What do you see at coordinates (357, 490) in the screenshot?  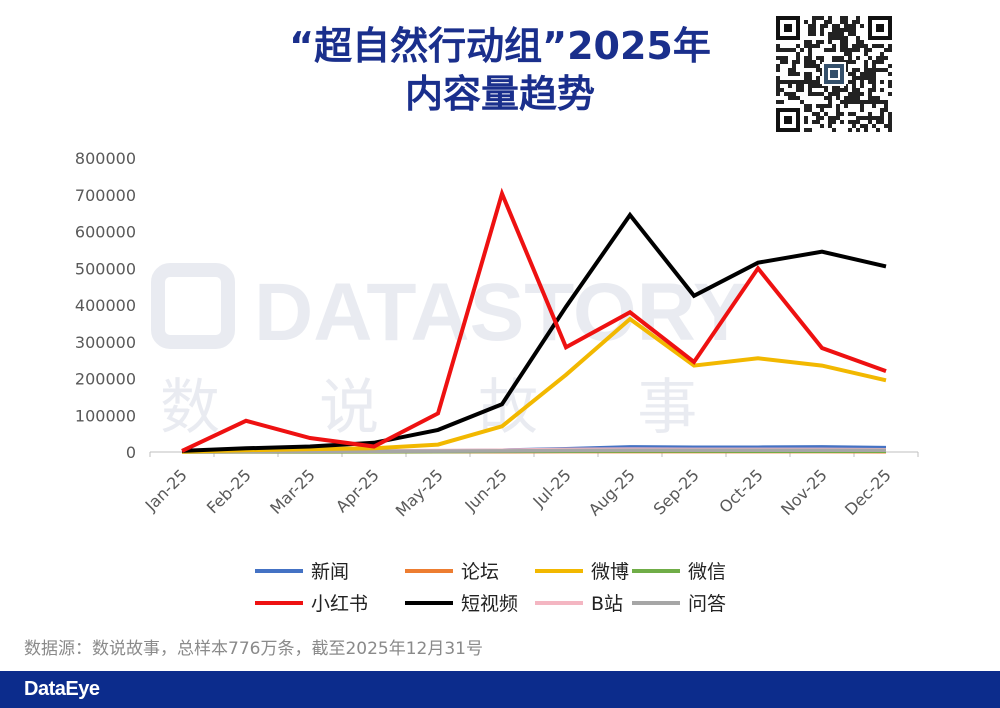 I see `x-tick-label: Apr-25` at bounding box center [357, 490].